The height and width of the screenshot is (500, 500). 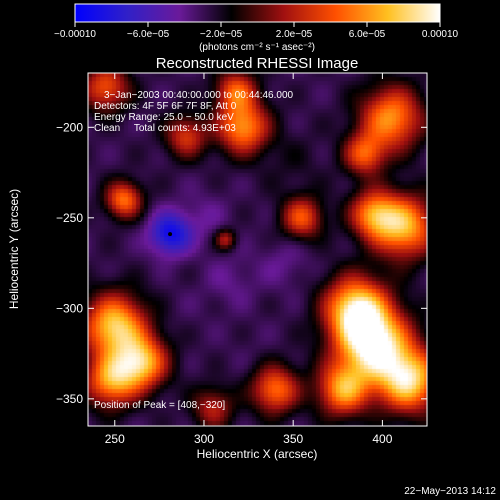 What do you see at coordinates (257, 47) in the screenshot?
I see `colorbar-unit: (photons cm⁻² s⁻¹ asec⁻²)` at bounding box center [257, 47].